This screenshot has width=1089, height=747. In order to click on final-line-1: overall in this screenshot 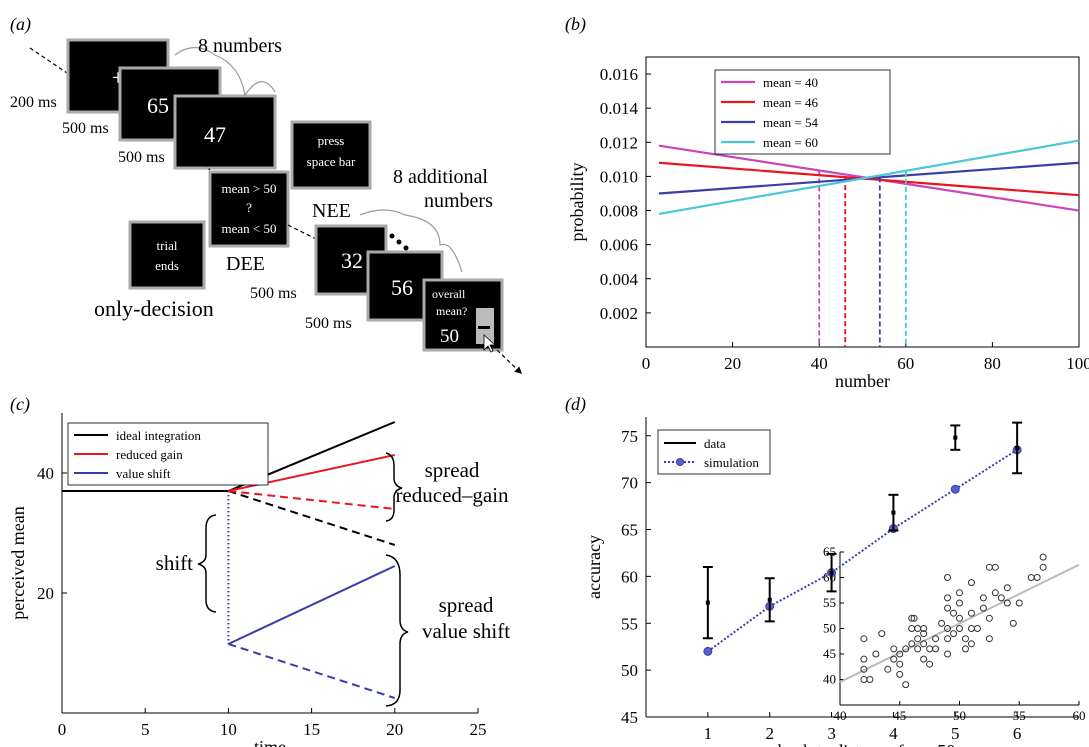, I will do `click(449, 294)`.